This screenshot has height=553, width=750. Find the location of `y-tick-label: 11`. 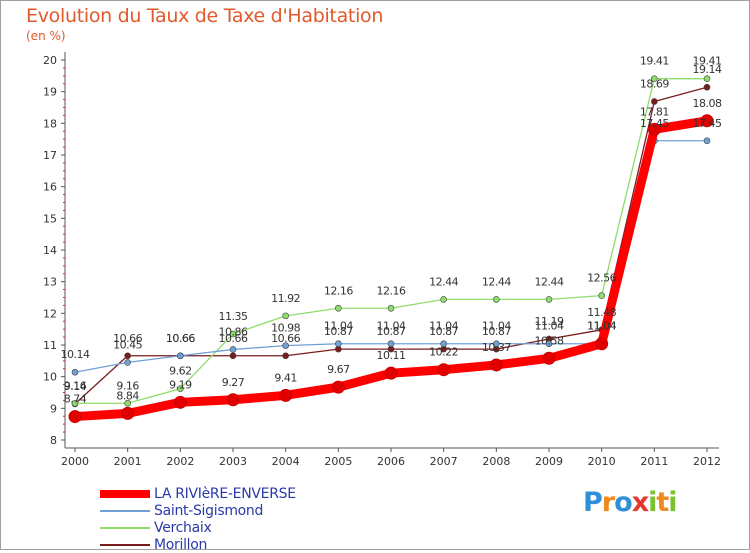

y-tick-label: 11 is located at coordinates (50, 345).